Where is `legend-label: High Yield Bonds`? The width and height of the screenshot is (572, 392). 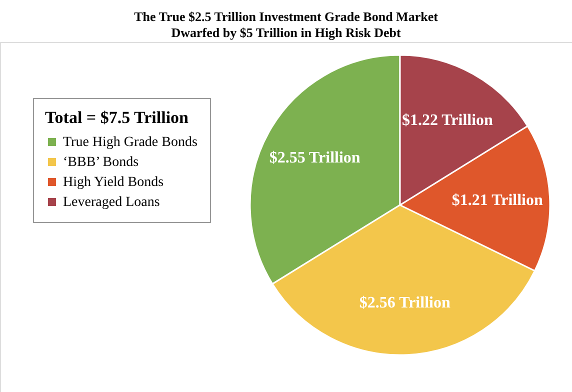 legend-label: High Yield Bonds is located at coordinates (113, 182).